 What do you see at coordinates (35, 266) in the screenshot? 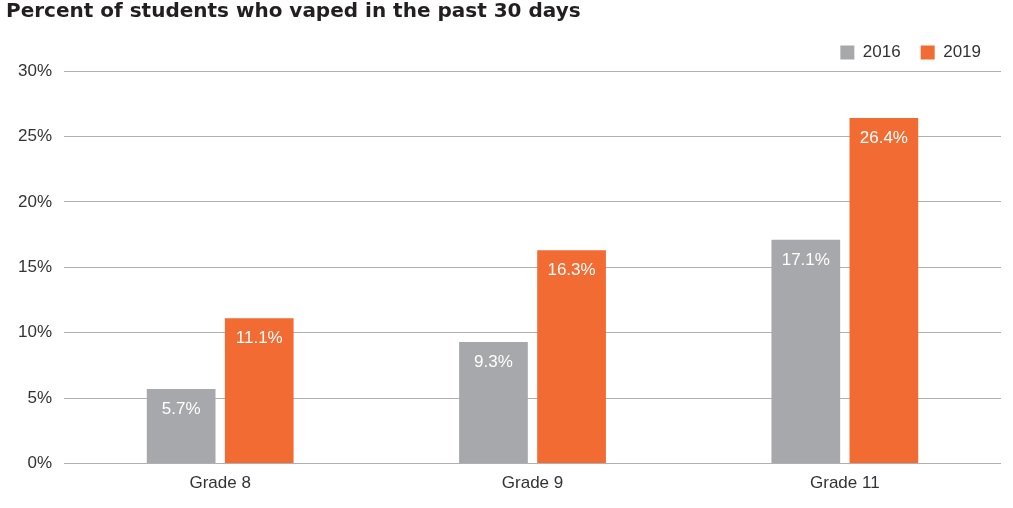
I see `y-tick-label: 15%` at bounding box center [35, 266].